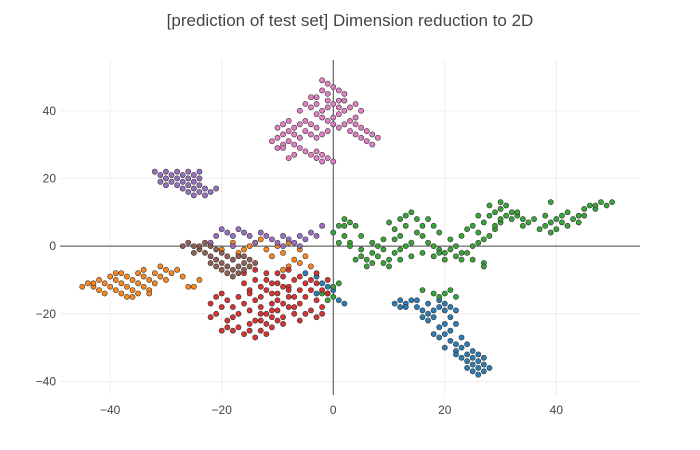 The width and height of the screenshot is (700, 450). I want to click on y-tick-label: 40, so click(50, 111).